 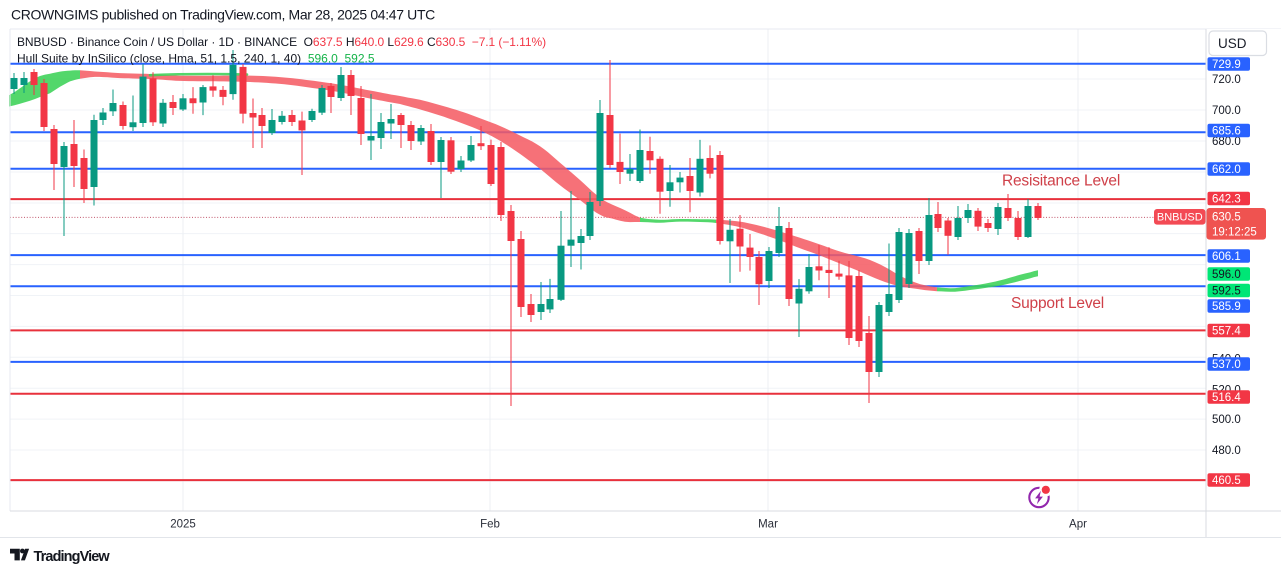 I want to click on svg-text: 537.0, so click(x=1226, y=365).